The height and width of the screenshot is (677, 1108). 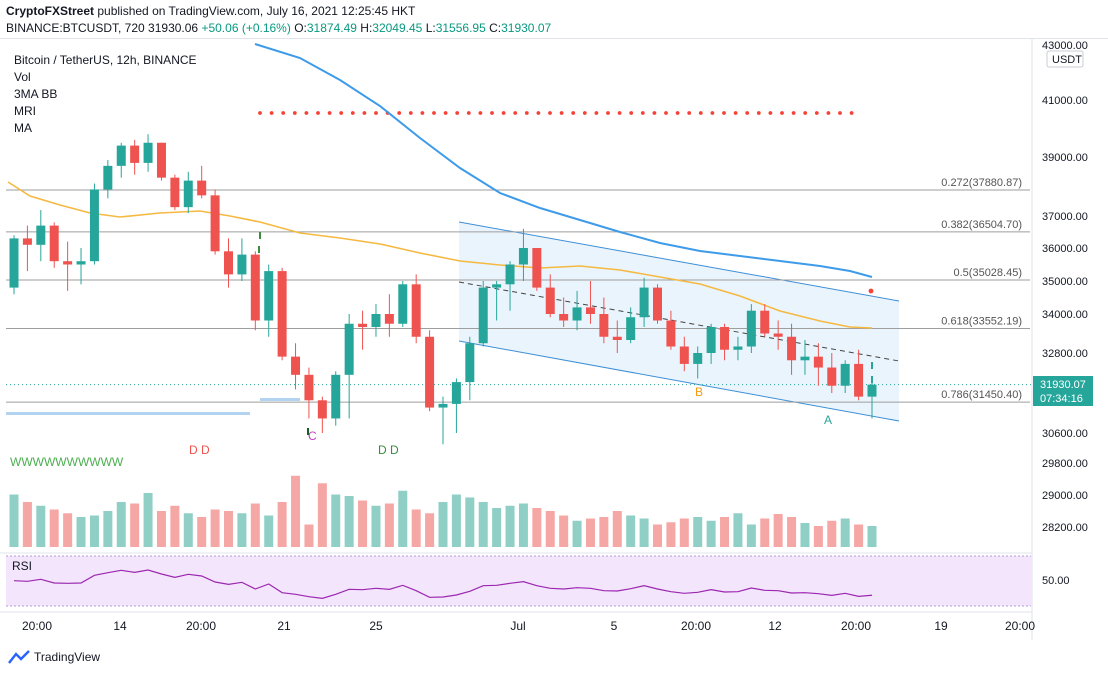 What do you see at coordinates (941, 626) in the screenshot?
I see `time-tick-label: 19` at bounding box center [941, 626].